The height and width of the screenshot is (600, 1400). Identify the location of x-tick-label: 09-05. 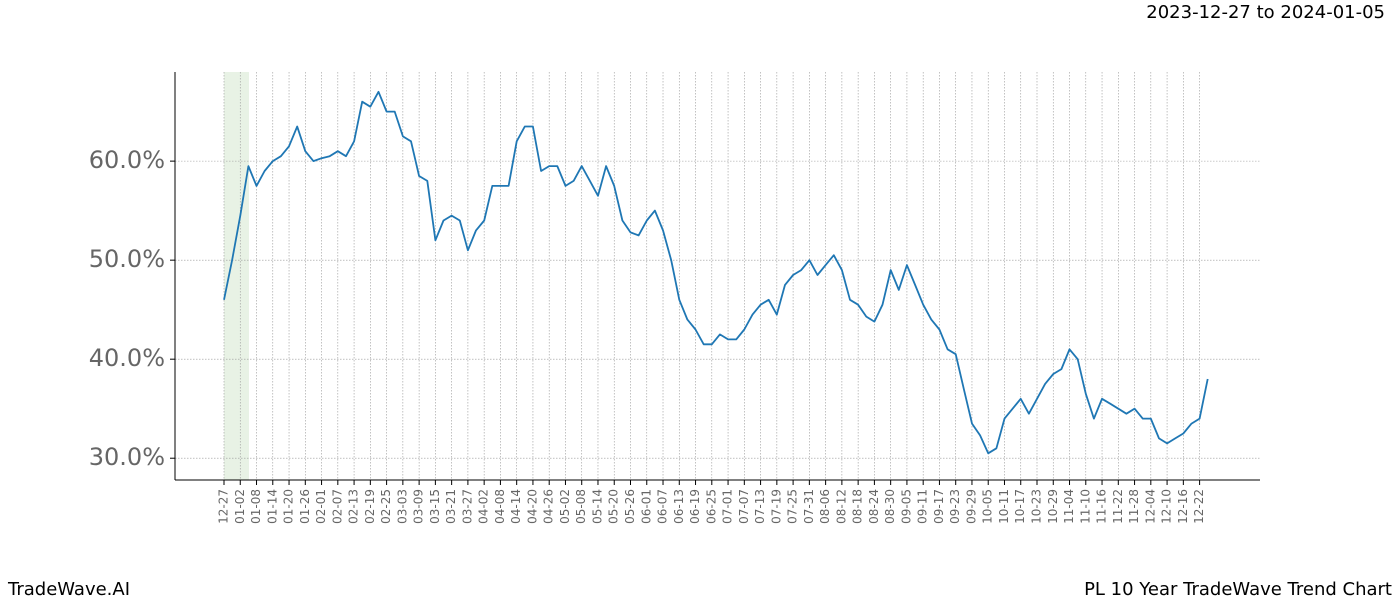
(906, 506).